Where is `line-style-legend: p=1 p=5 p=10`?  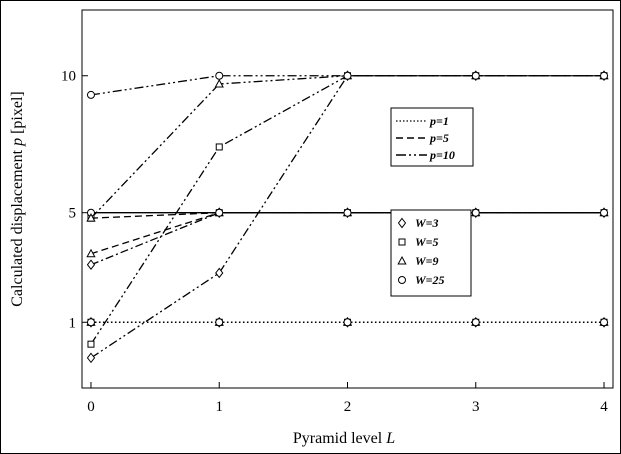
line-style-legend: p=1 p=5 p=10 is located at coordinates (432, 137).